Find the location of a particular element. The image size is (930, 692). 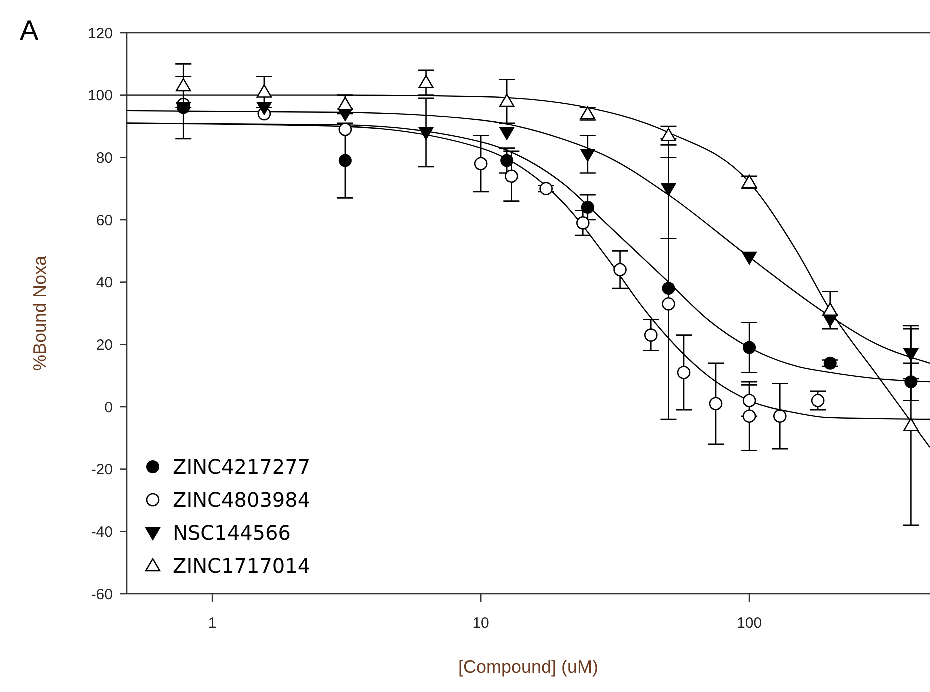

y-tick-label: 0 is located at coordinates (108, 407).